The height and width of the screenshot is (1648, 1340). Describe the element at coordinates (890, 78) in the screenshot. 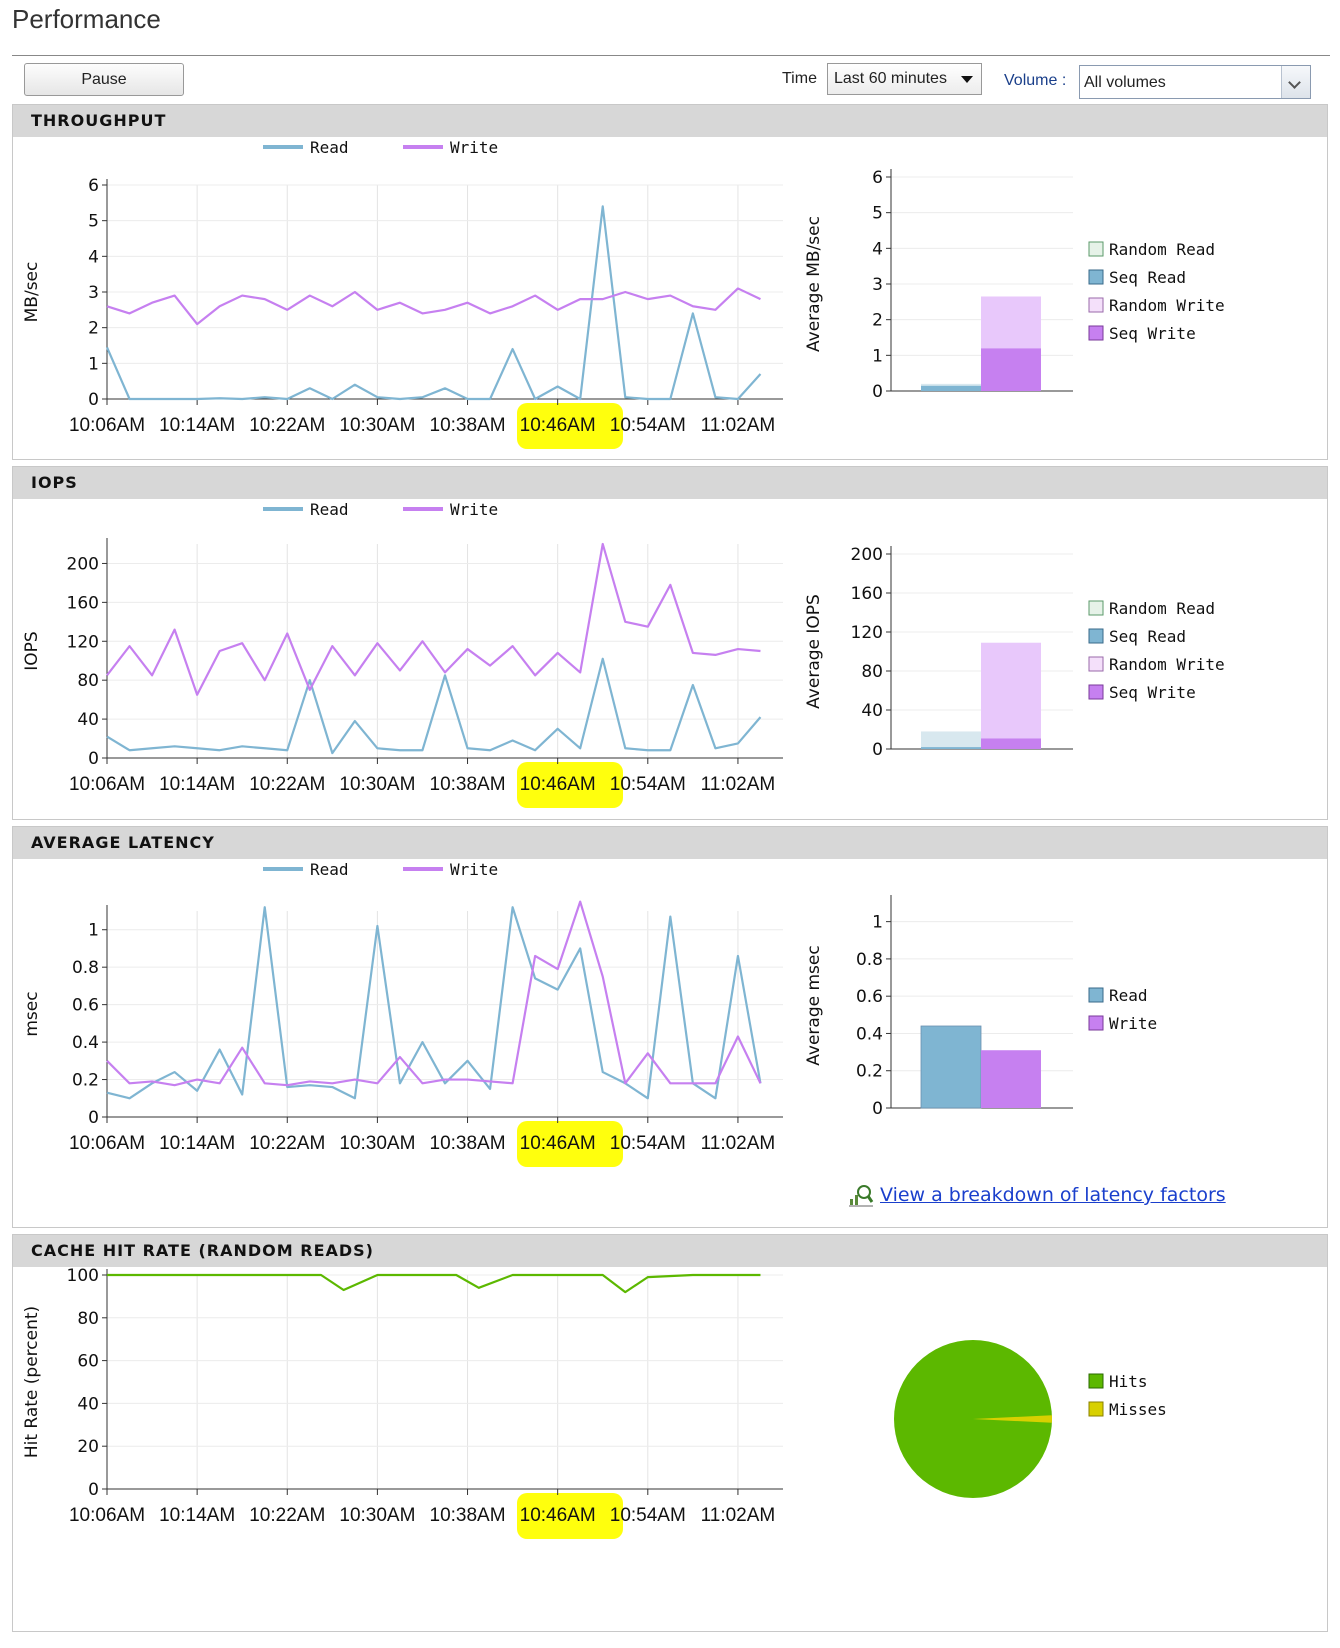

I see `time-range-value: Last 60 minutes` at that location.